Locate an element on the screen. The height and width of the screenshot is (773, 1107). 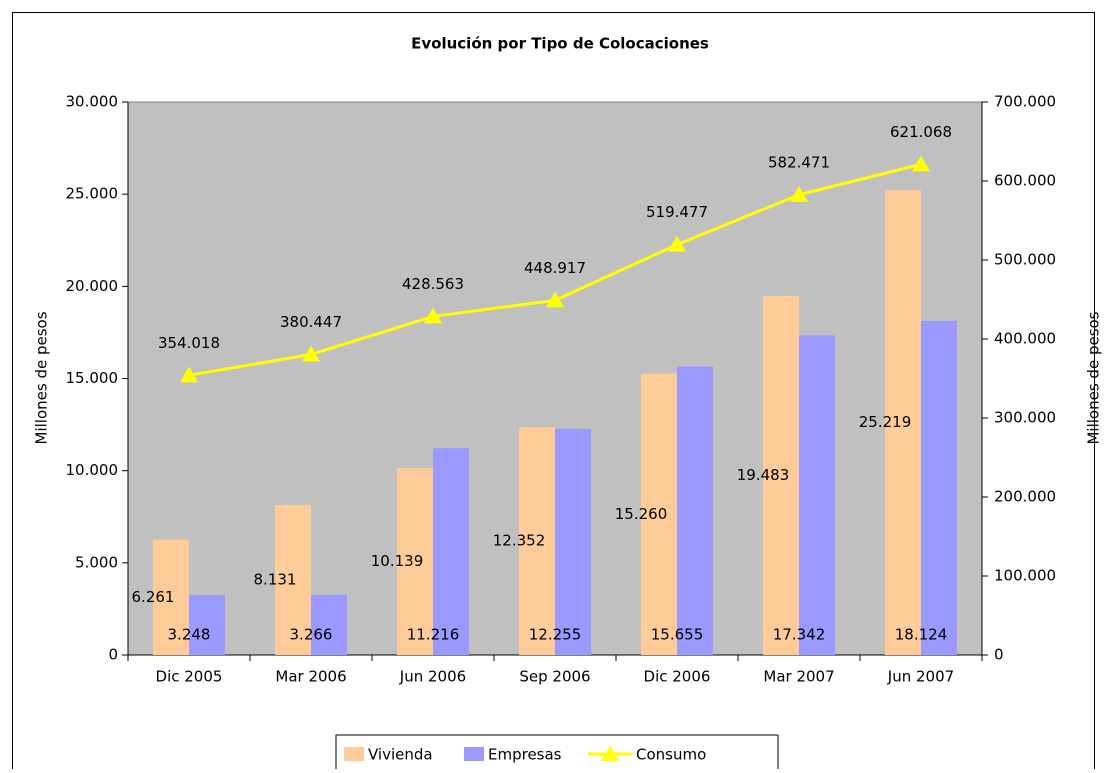
data-label: 8.131 is located at coordinates (275, 580).